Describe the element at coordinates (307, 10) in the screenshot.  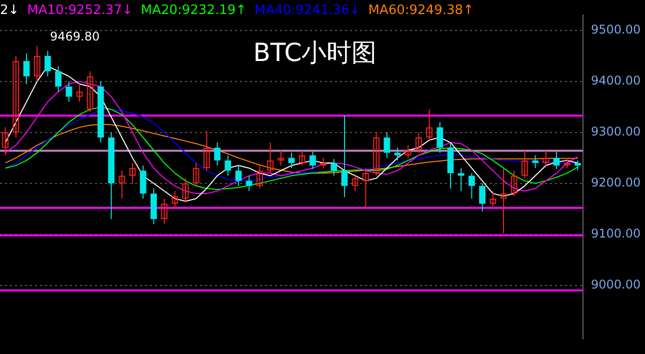
I see `text: MA40:9241.36↓` at that location.